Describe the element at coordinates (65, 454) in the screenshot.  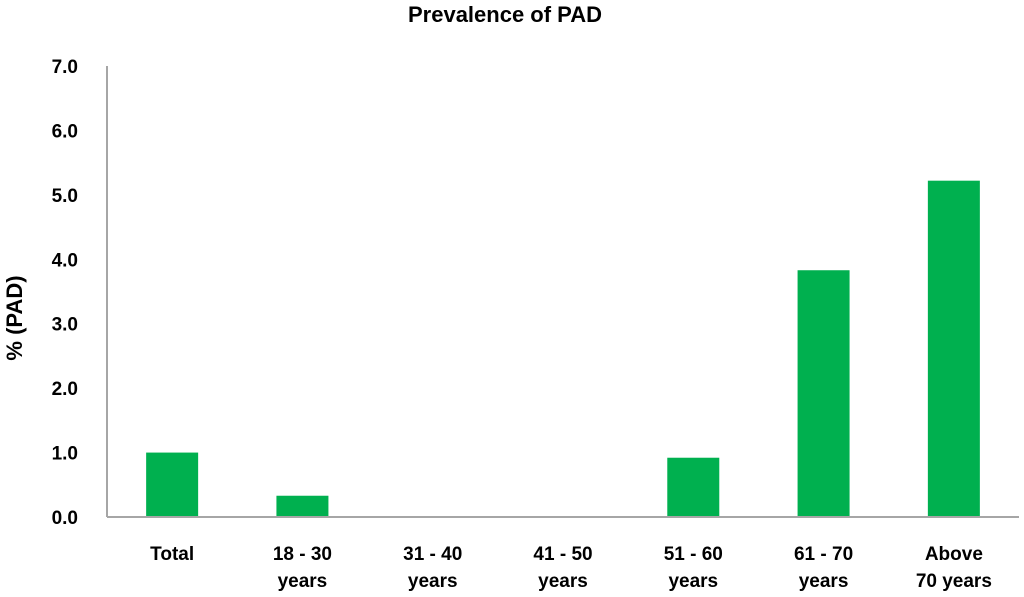
I see `y-tick-label: 1.0` at that location.